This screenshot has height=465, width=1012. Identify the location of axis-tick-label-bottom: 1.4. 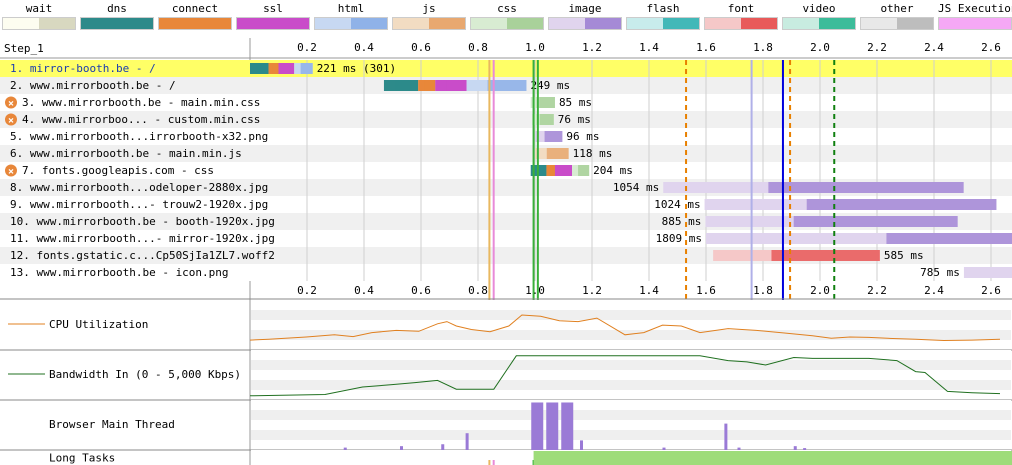
(649, 290).